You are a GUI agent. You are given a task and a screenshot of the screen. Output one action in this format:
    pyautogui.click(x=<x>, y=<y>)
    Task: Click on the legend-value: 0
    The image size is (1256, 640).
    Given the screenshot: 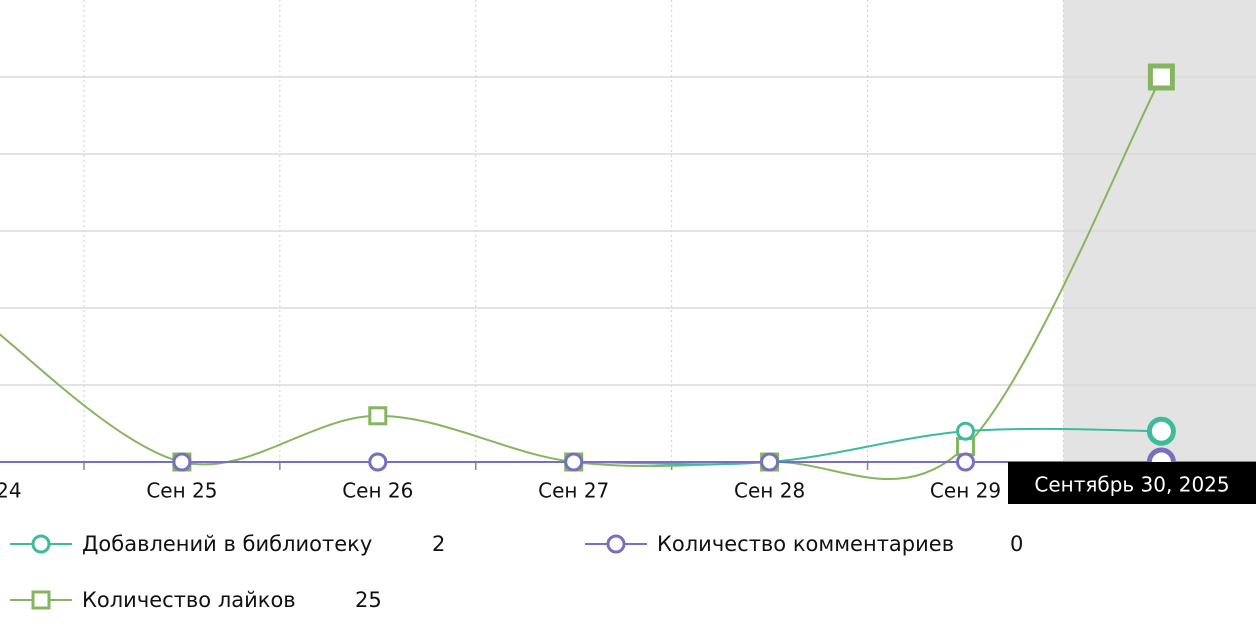 What is the action you would take?
    pyautogui.click(x=1016, y=544)
    